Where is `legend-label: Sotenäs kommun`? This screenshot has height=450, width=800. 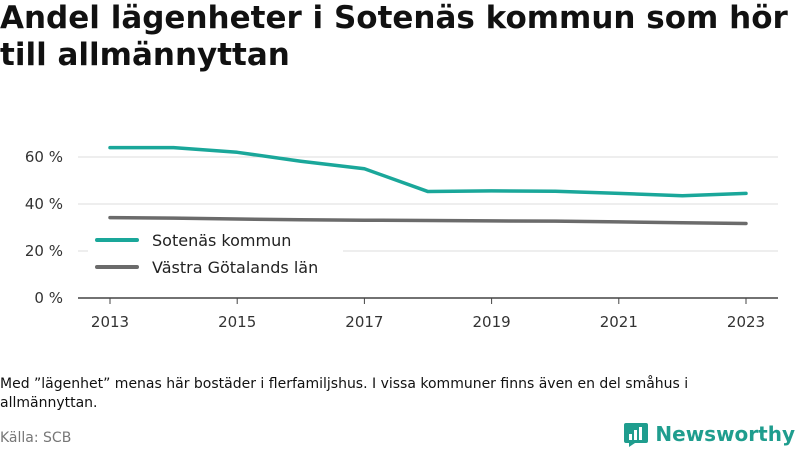
legend-label: Sotenäs kommun is located at coordinates (221, 240).